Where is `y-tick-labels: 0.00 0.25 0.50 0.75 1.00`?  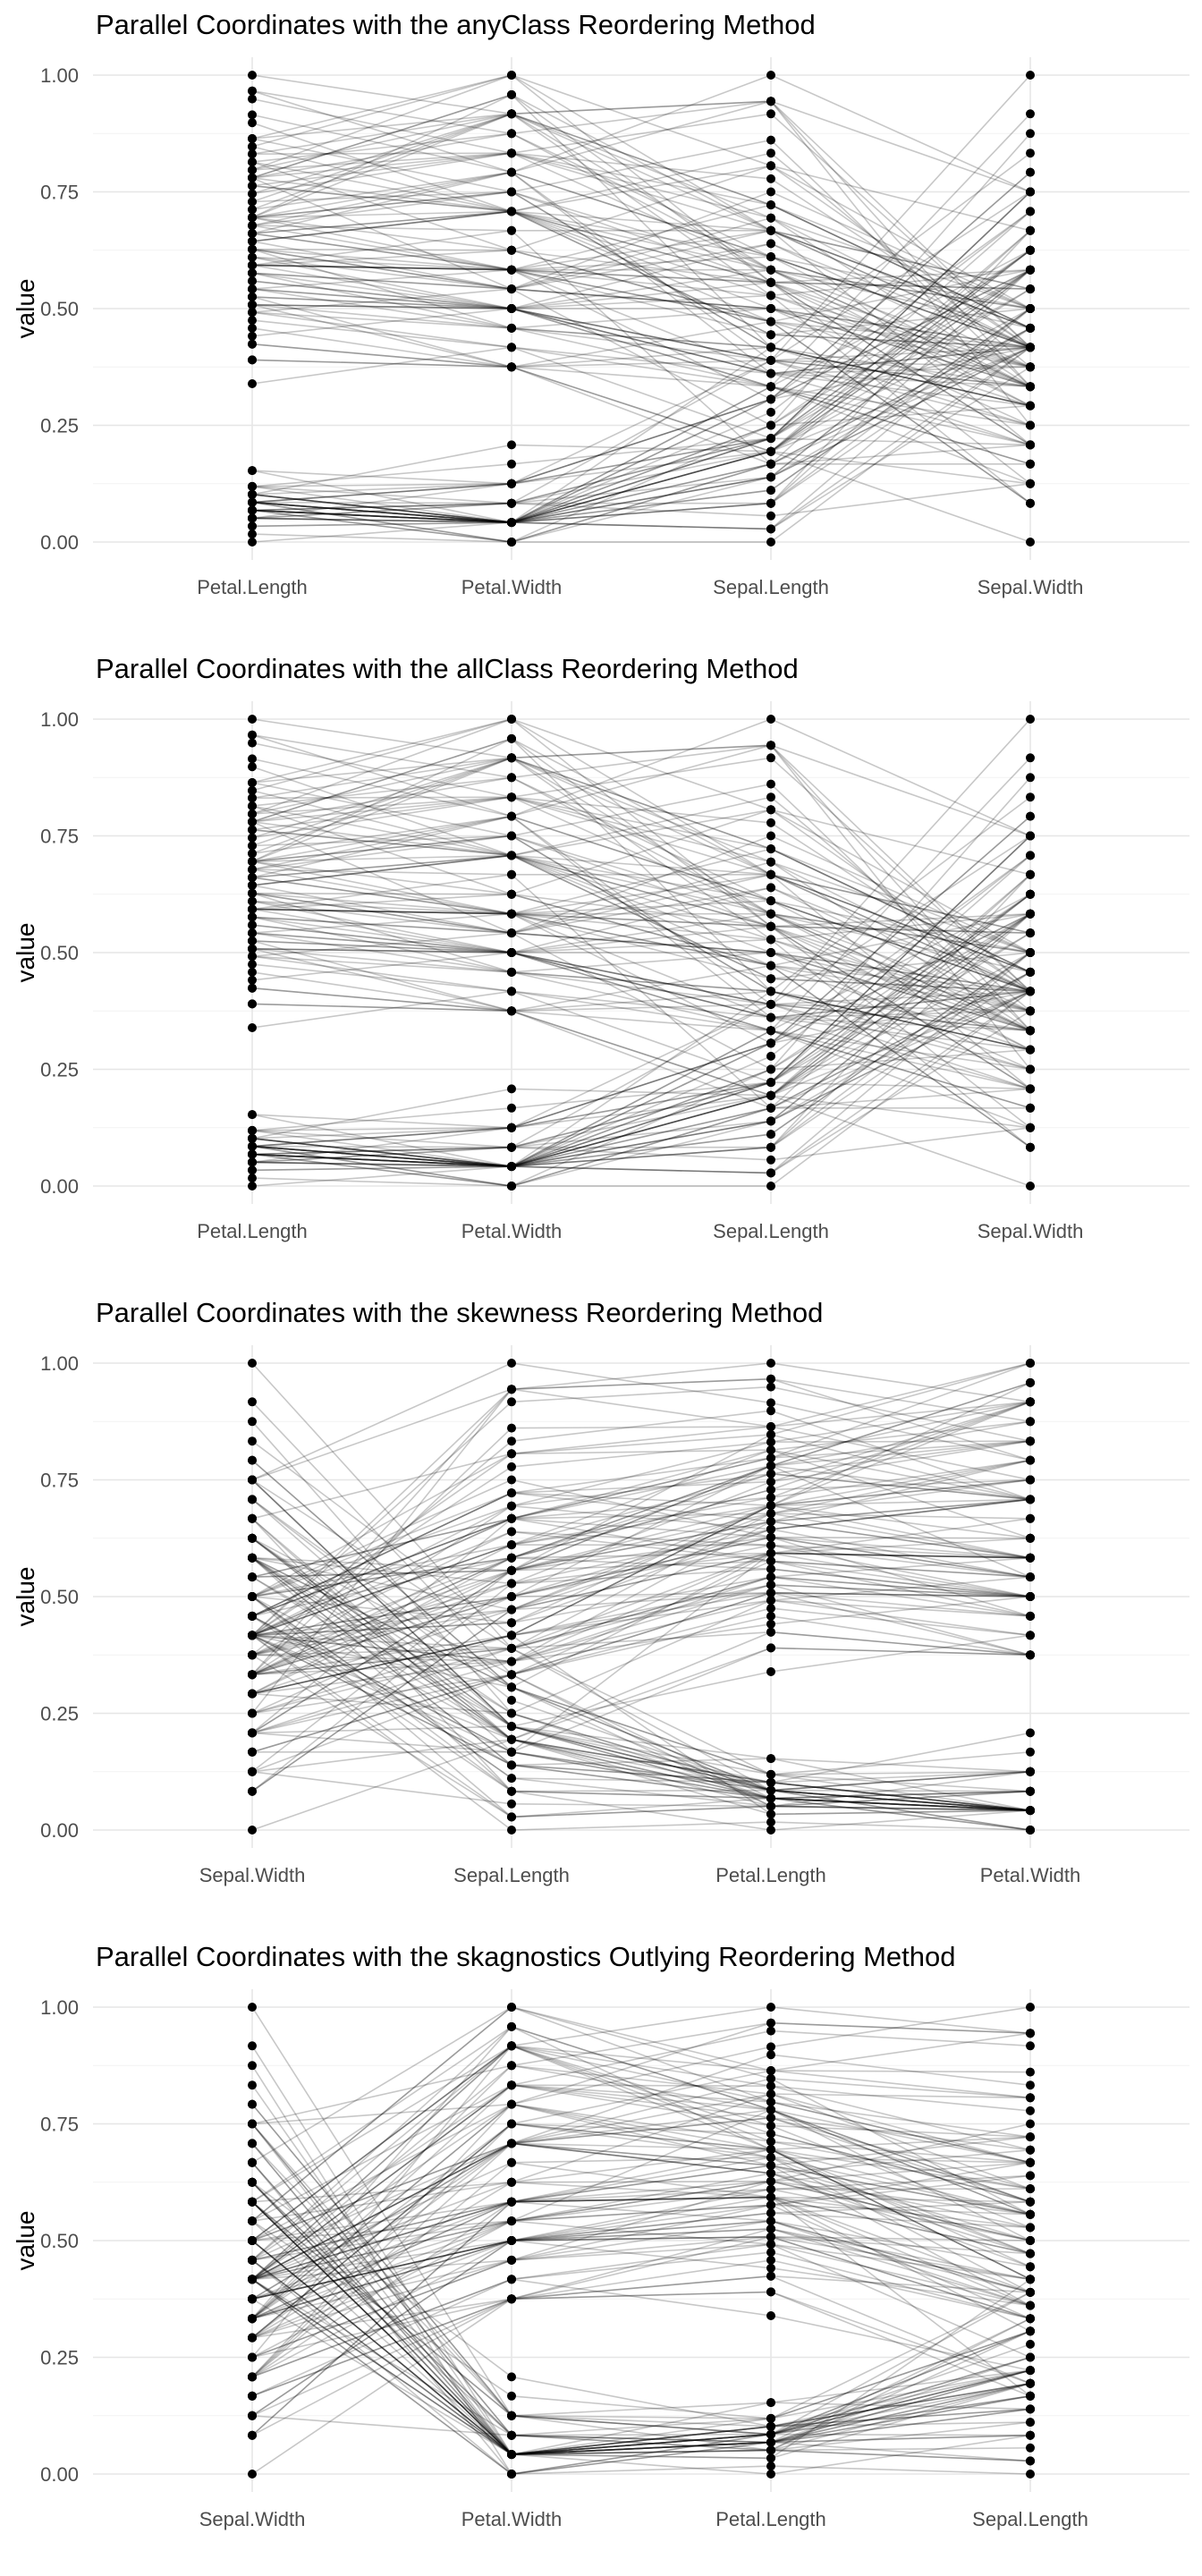 y-tick-labels: 0.00 0.25 0.50 0.75 1.00 is located at coordinates (59, 2241).